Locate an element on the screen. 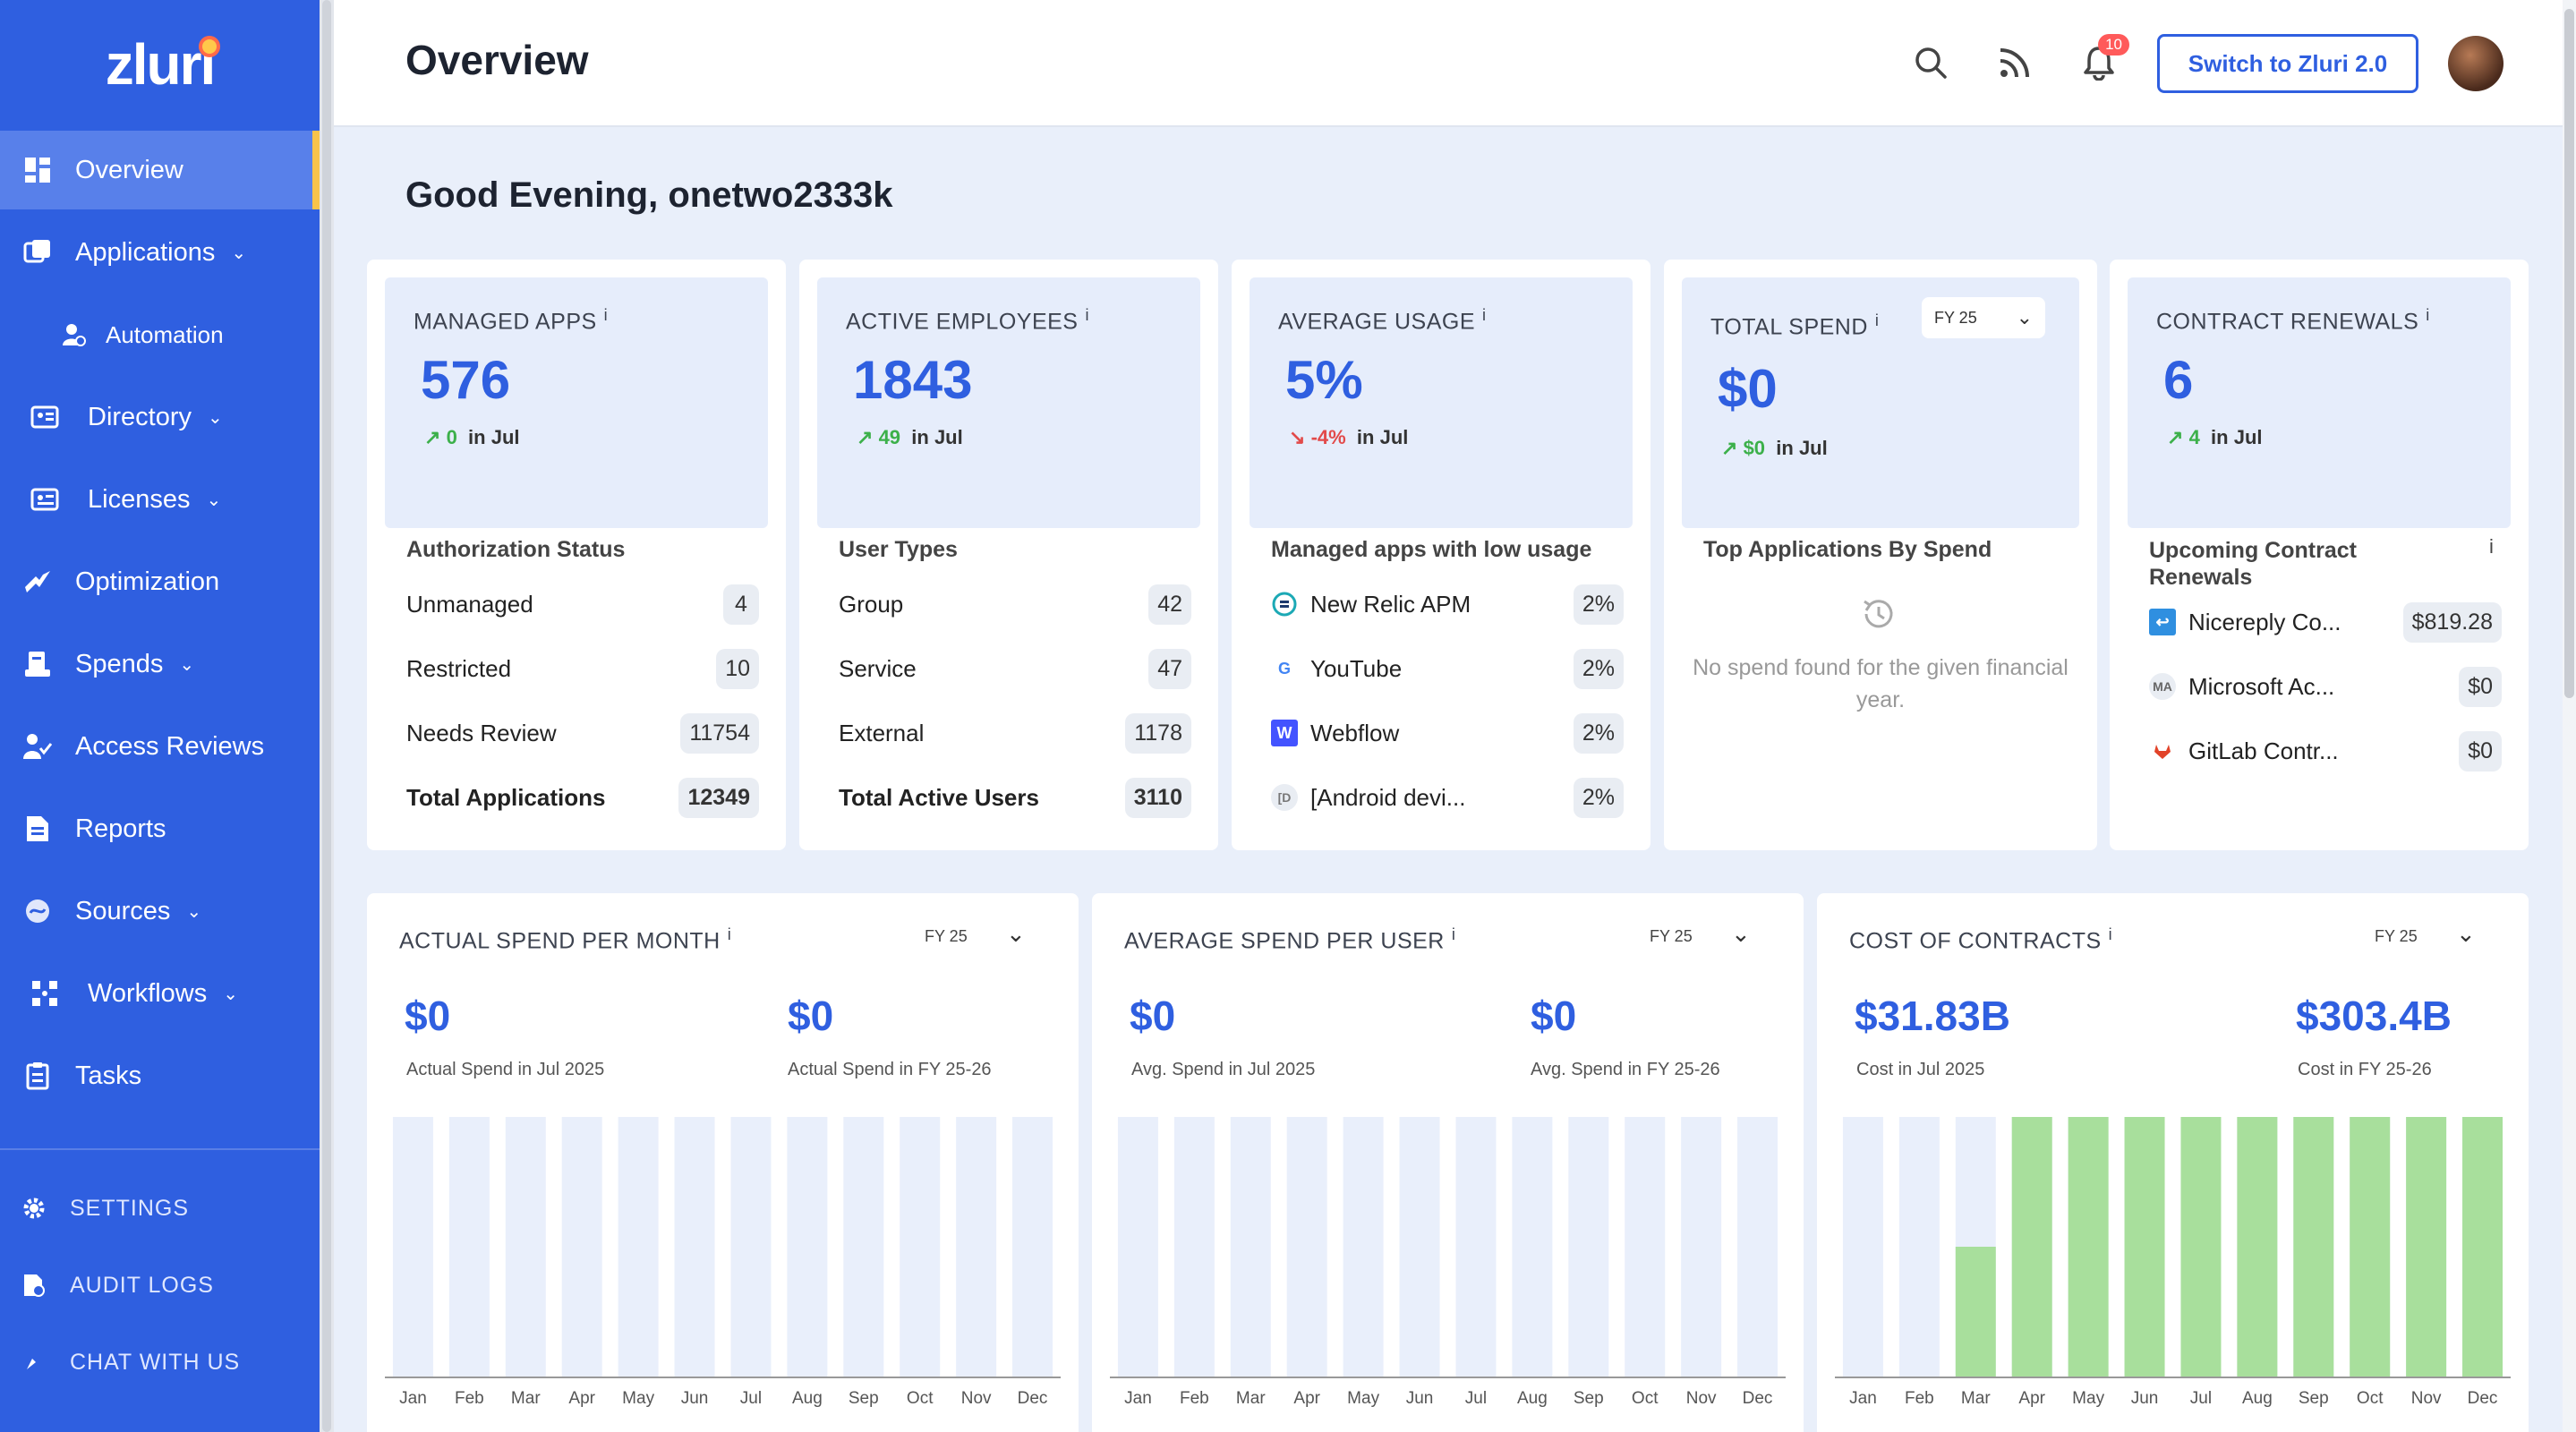  x-tick-label: Sep is located at coordinates (864, 1398).